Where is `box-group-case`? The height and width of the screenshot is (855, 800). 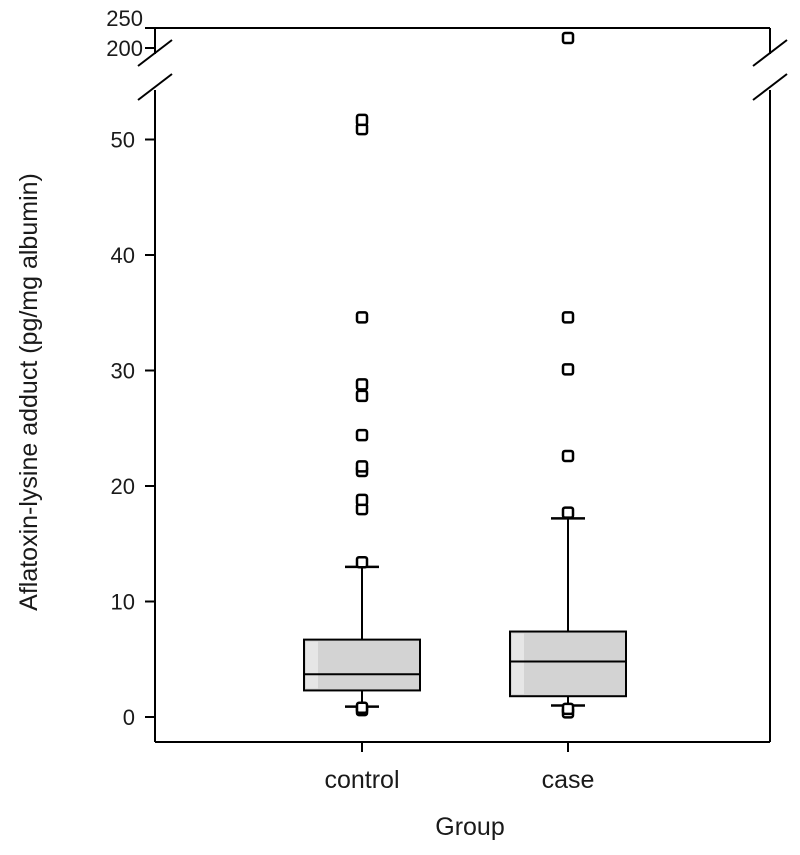
box-group-case is located at coordinates (568, 375).